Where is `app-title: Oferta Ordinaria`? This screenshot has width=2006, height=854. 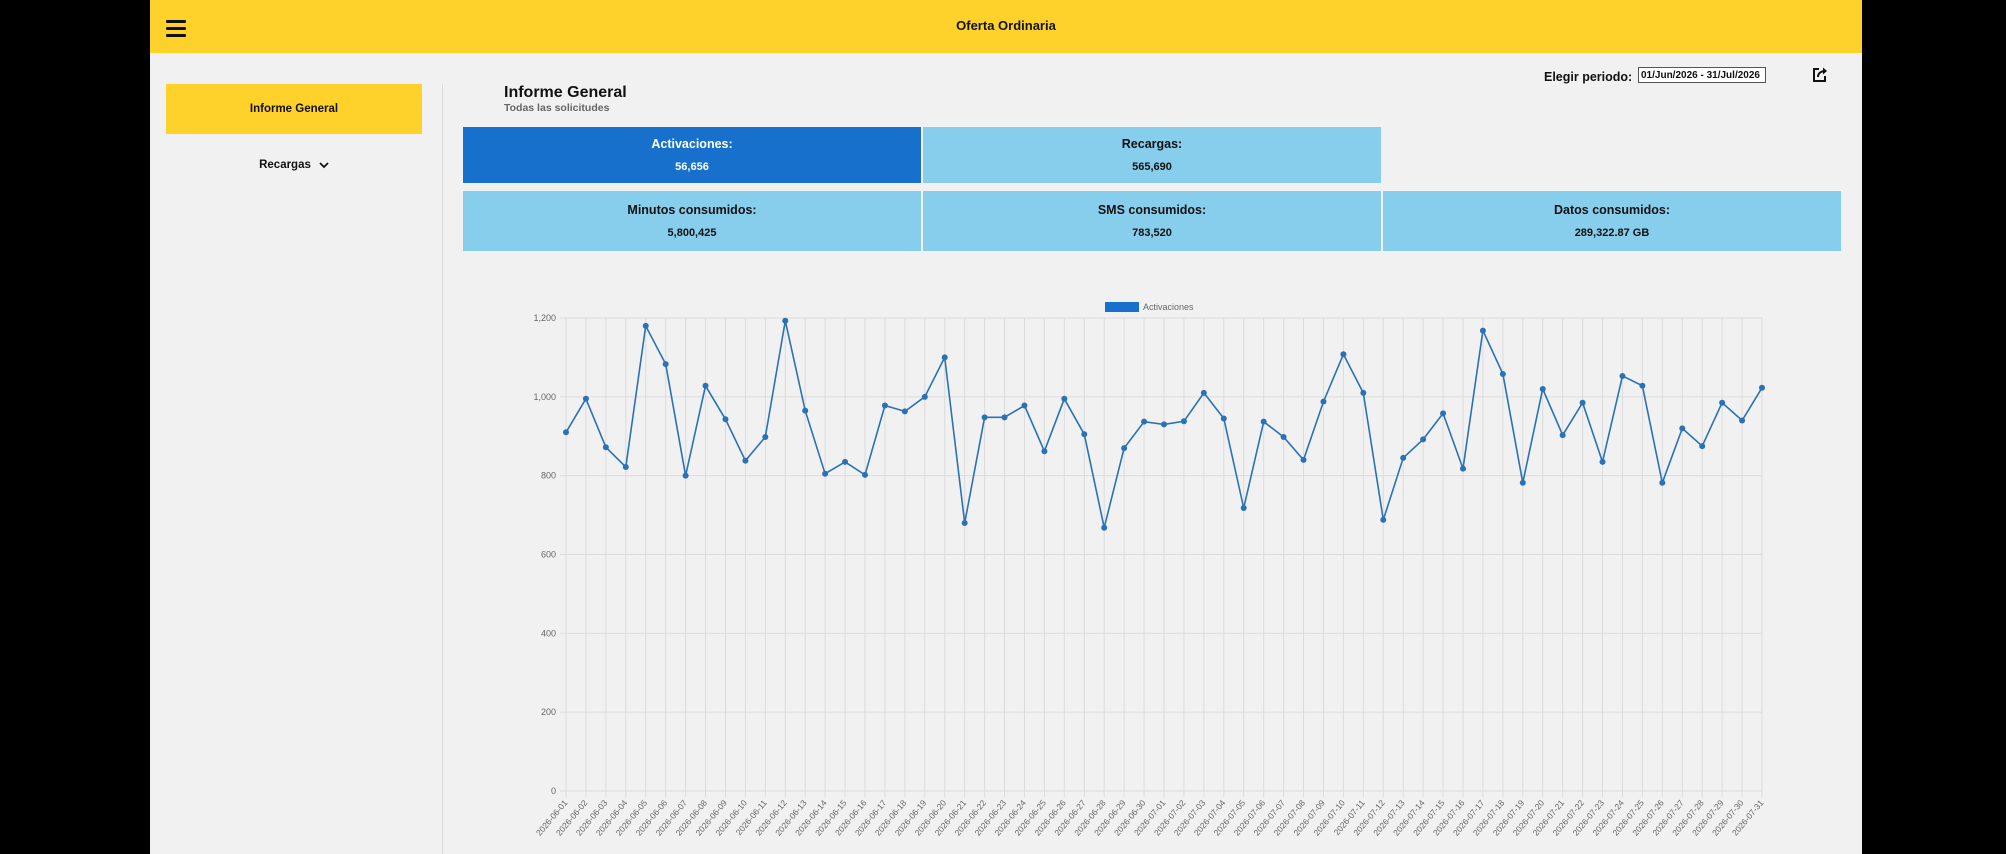 app-title: Oferta Ordinaria is located at coordinates (1006, 25).